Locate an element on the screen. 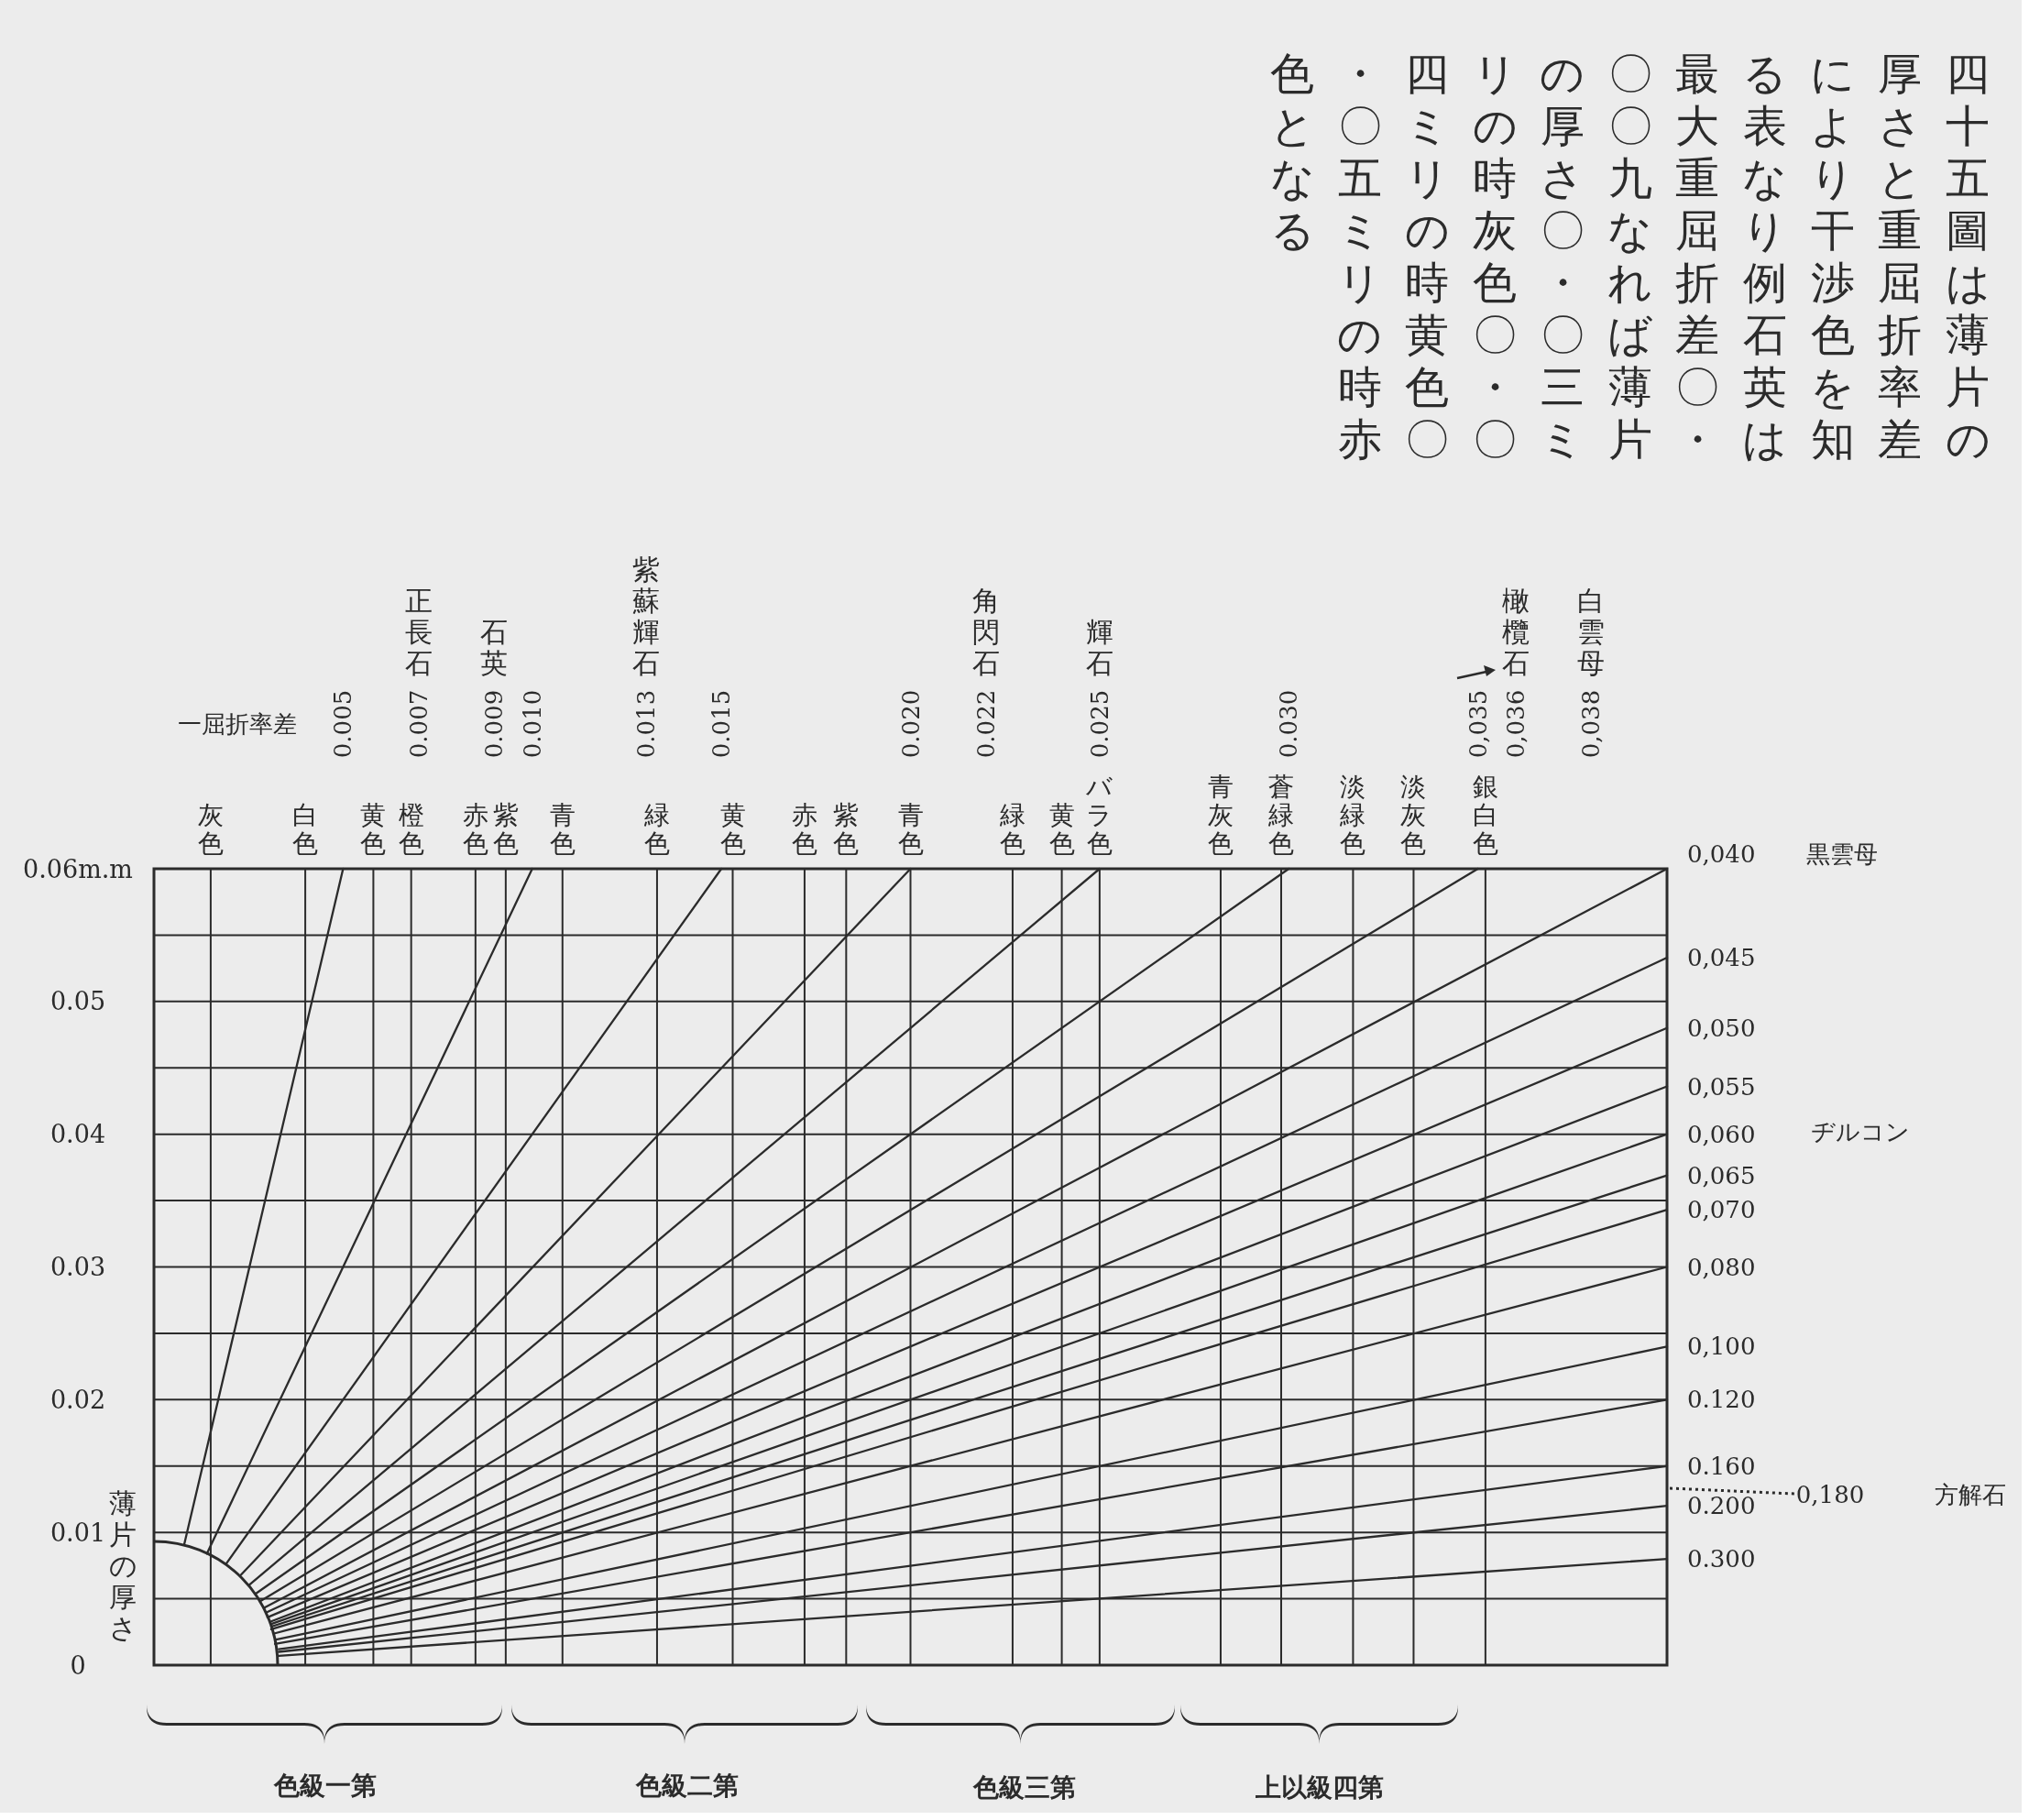  series-label: 0,100 is located at coordinates (1721, 1346).